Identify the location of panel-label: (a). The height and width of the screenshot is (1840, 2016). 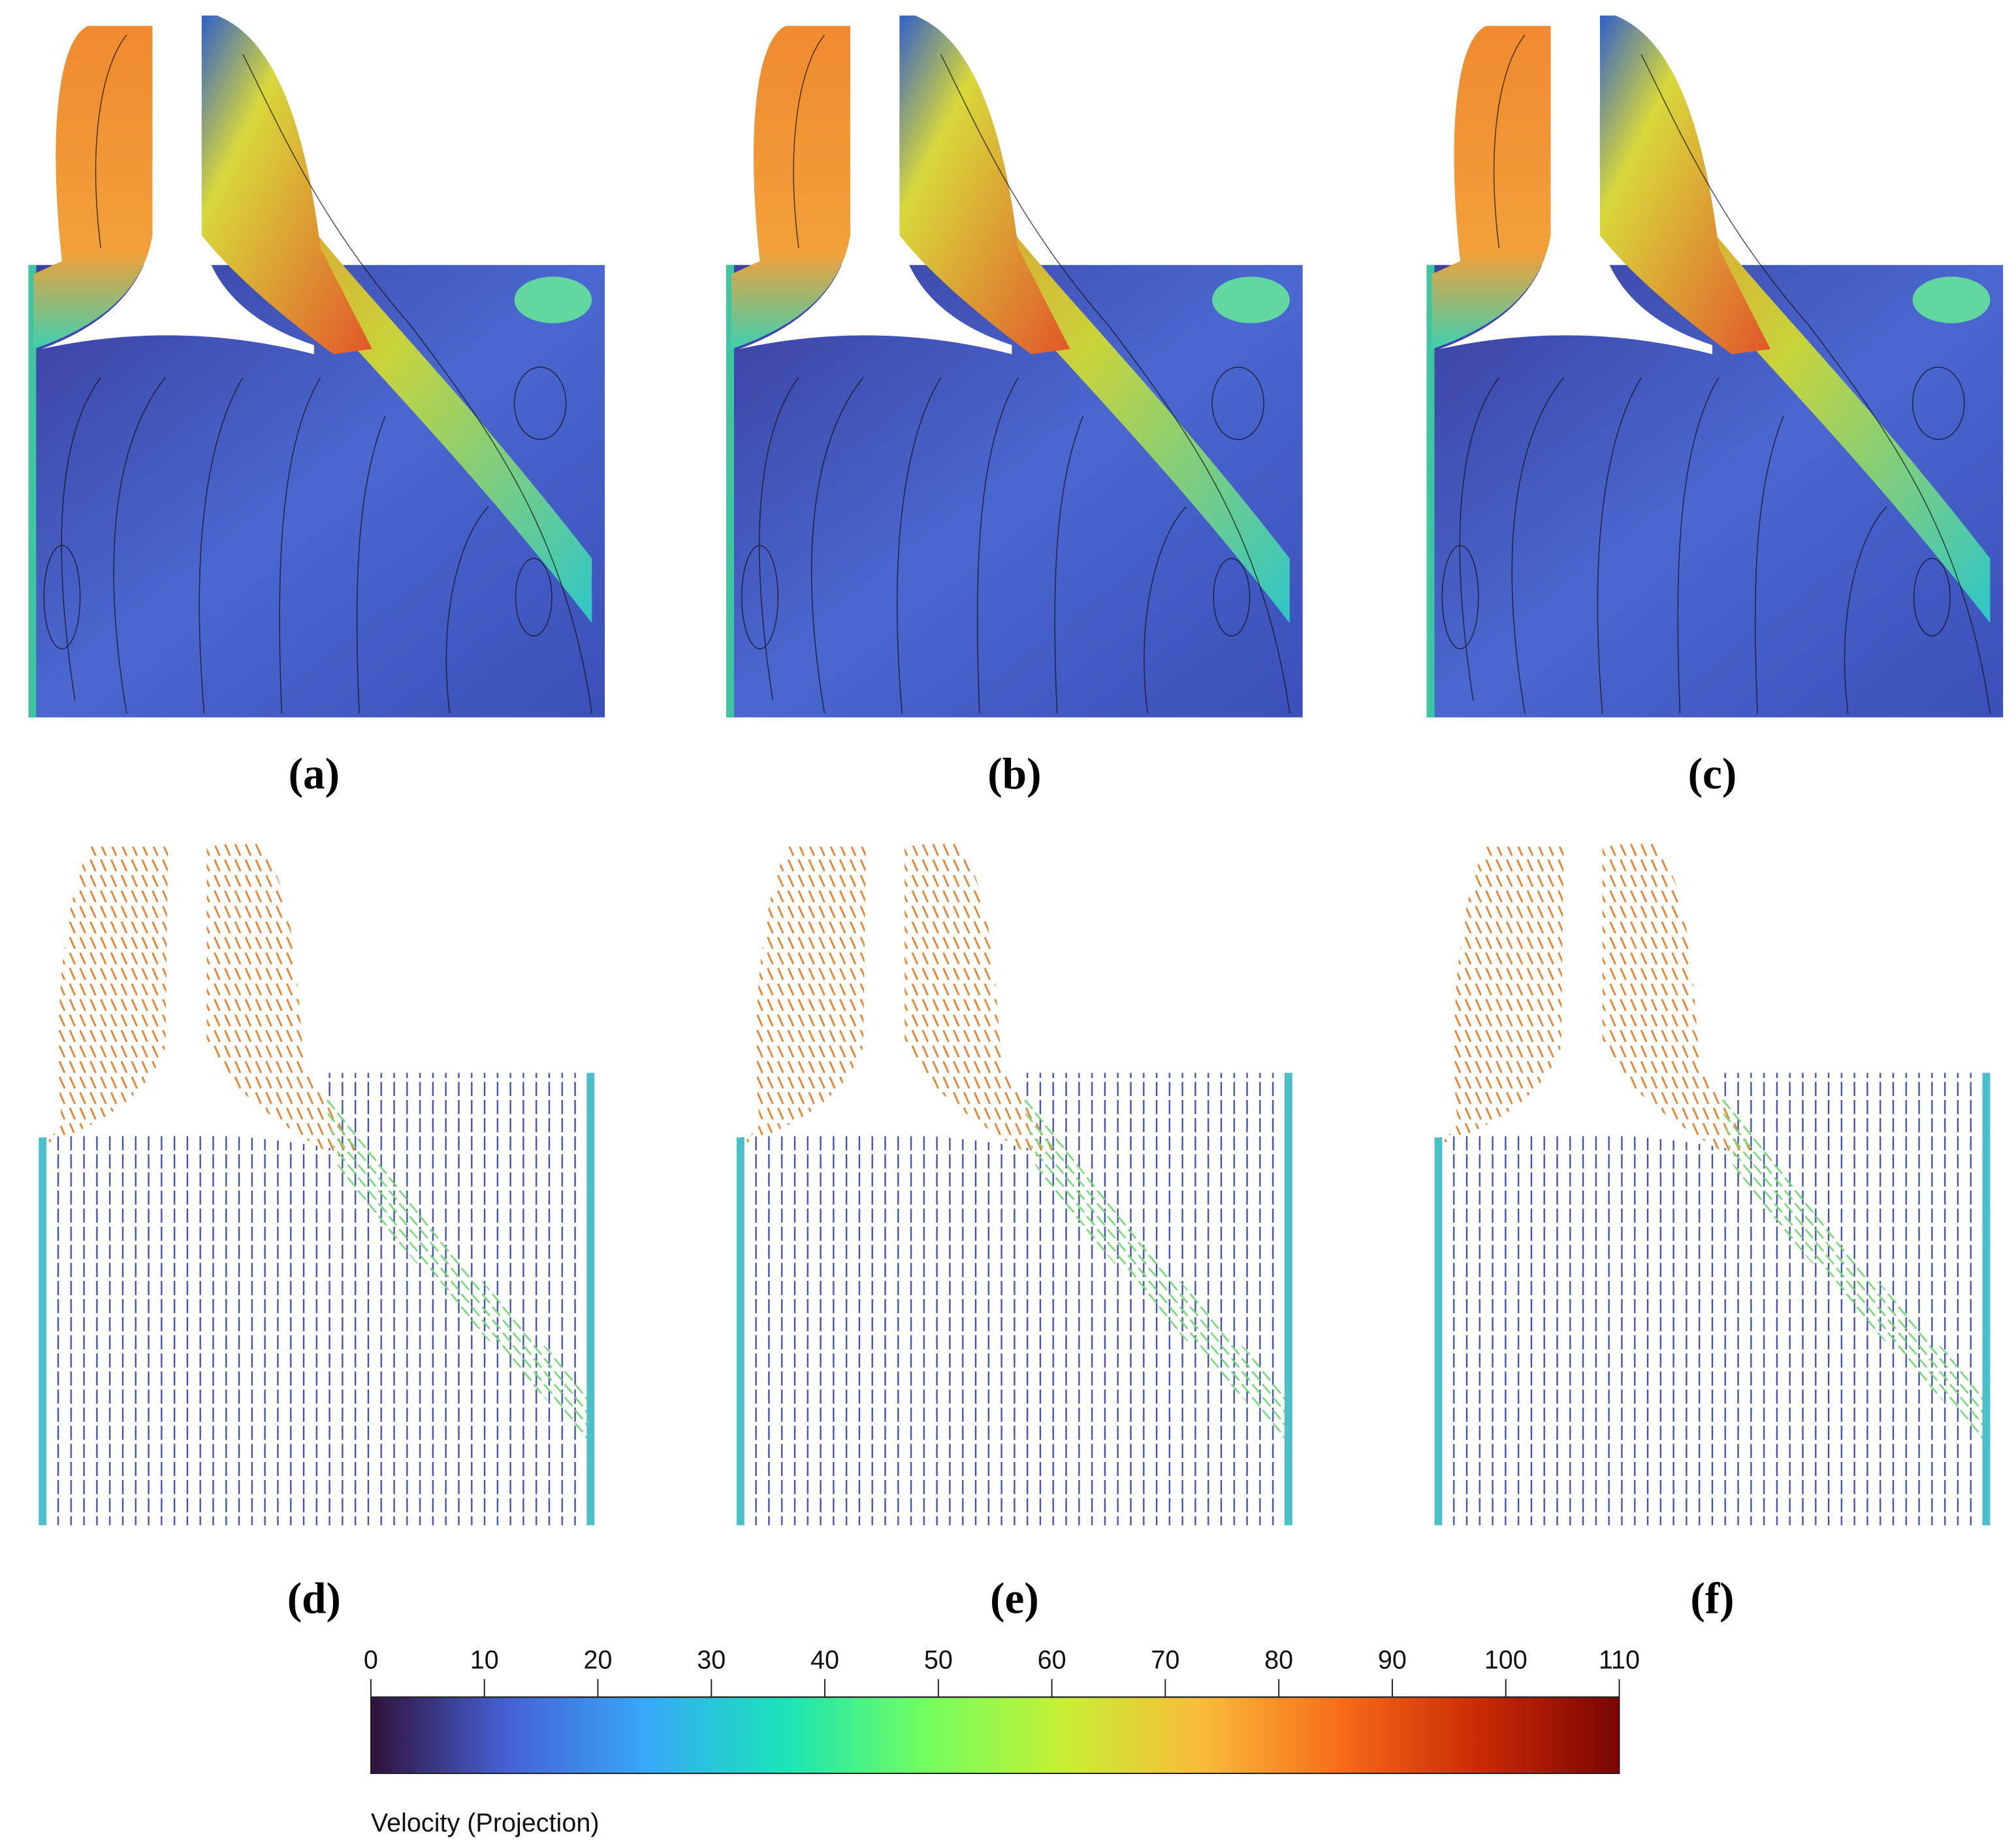
(314, 773).